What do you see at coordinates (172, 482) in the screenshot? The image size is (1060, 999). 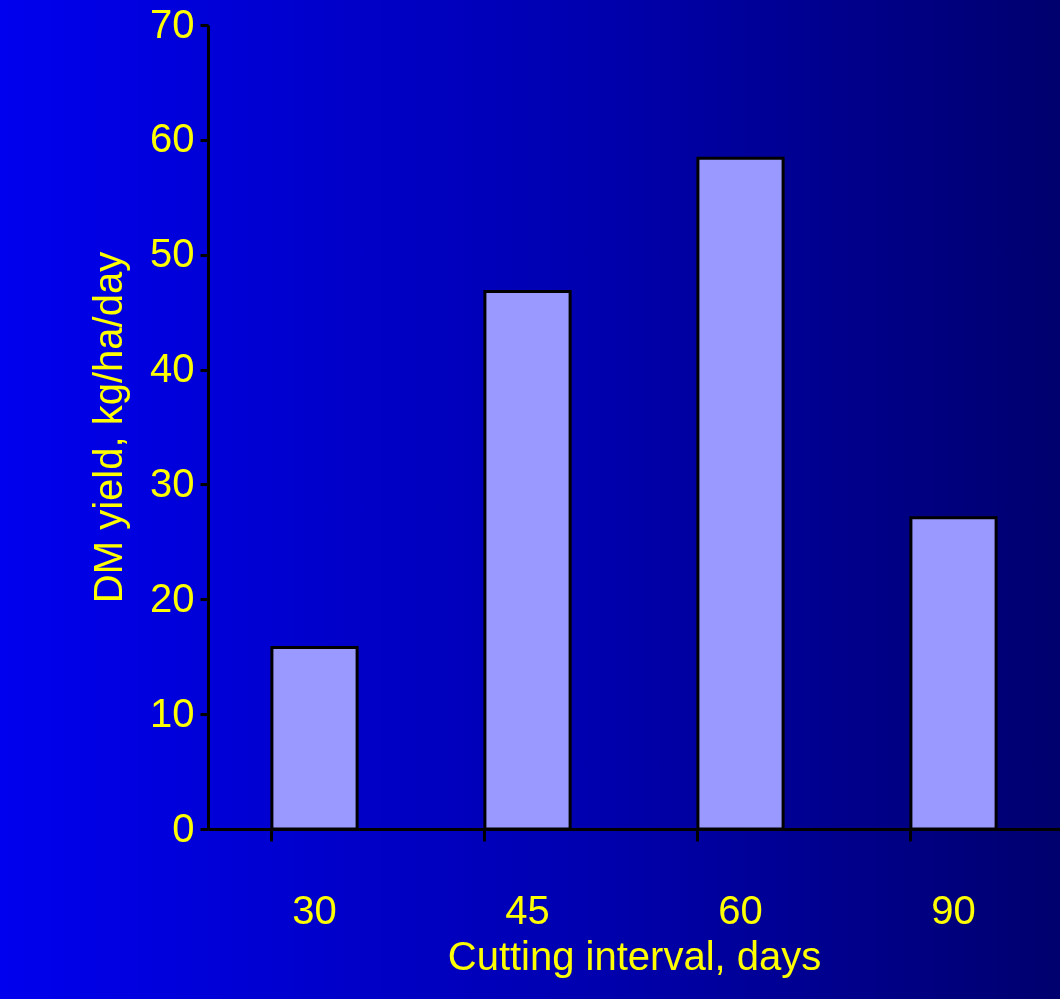 I see `y-tick-label: 30` at bounding box center [172, 482].